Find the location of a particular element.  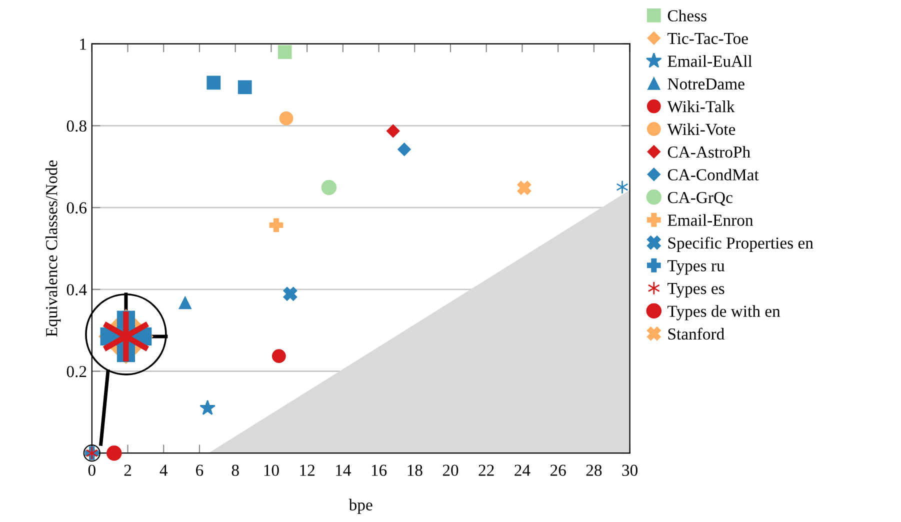

x-tick-label: 24 is located at coordinates (522, 470).